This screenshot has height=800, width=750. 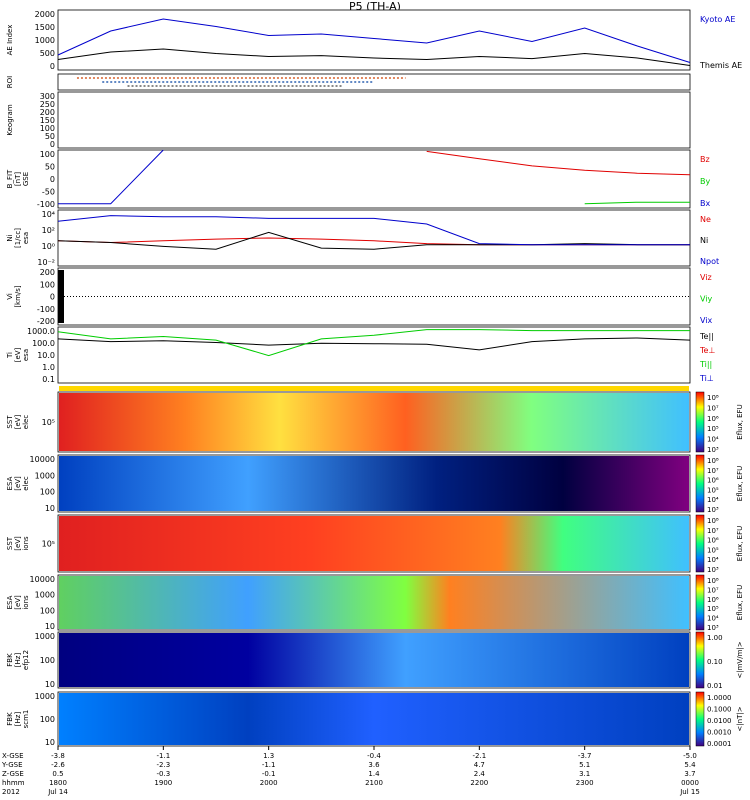 What do you see at coordinates (10, 719) in the screenshot?
I see `panel-fbkb-ylabel: FBK` at bounding box center [10, 719].